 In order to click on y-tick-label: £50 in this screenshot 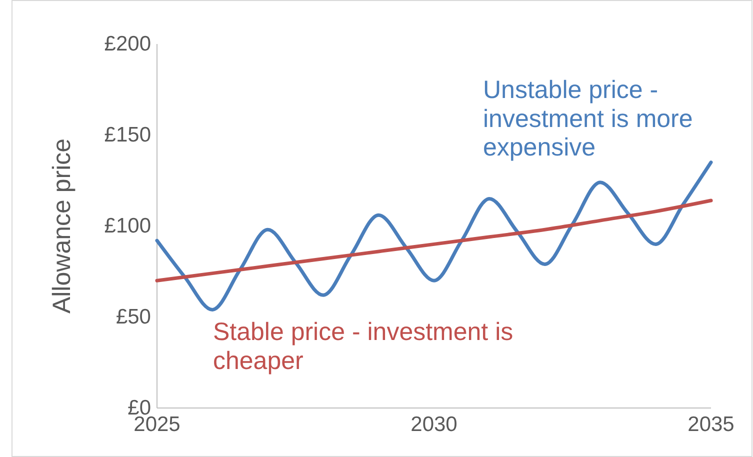, I will do `click(133, 317)`.